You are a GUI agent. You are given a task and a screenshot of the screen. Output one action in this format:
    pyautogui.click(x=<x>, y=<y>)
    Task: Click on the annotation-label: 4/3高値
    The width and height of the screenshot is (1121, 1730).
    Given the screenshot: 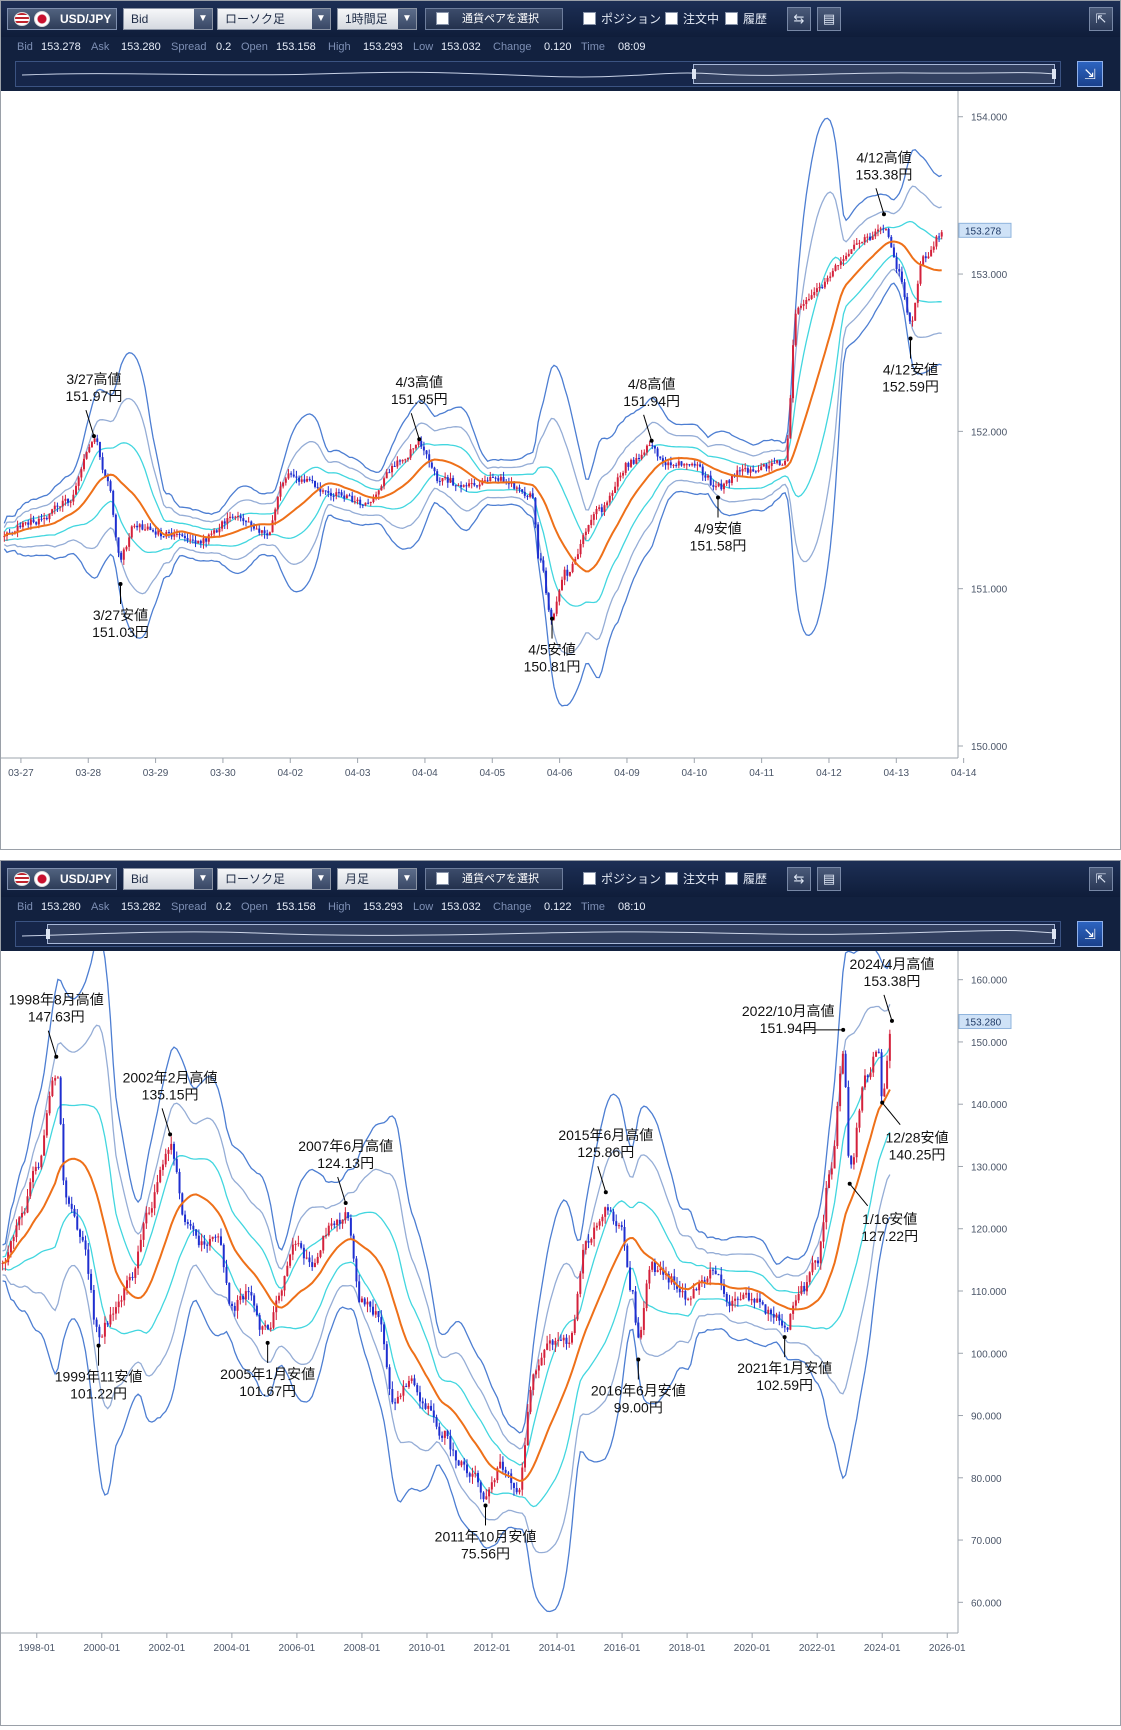 What is the action you would take?
    pyautogui.click(x=419, y=382)
    